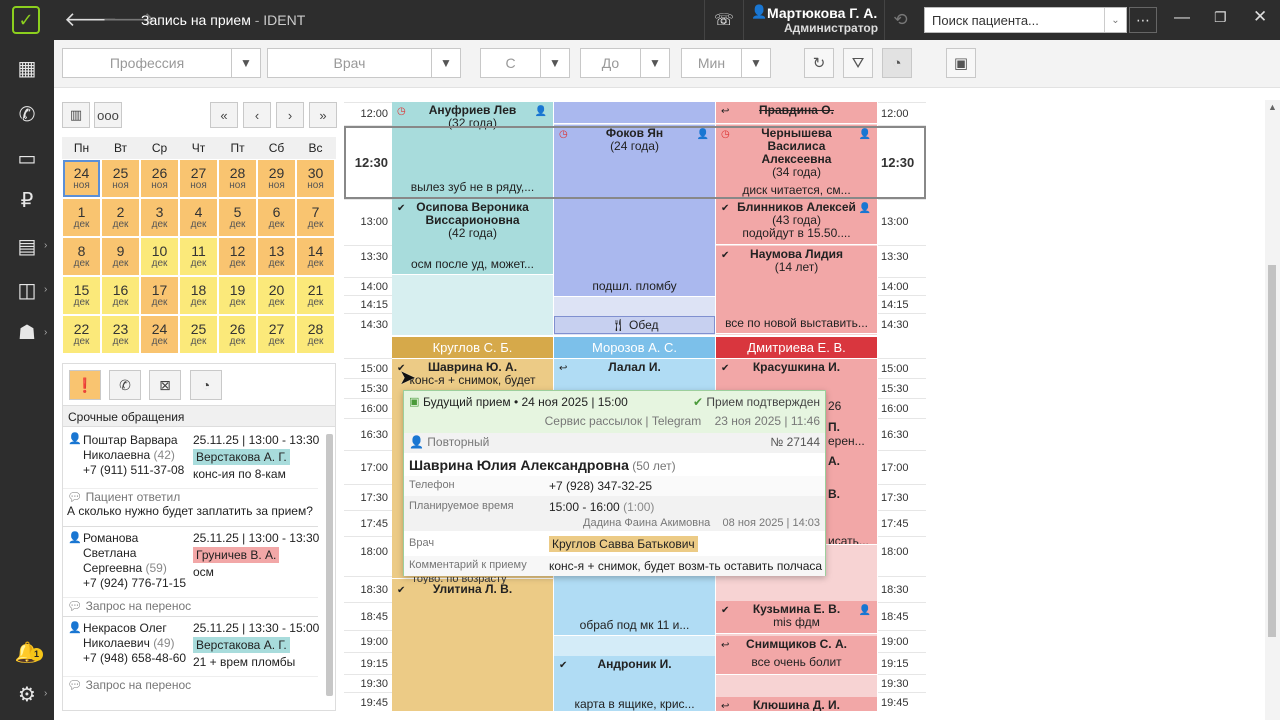 The width and height of the screenshot is (1280, 720). I want to click on next-week-button: ›, so click(290, 115).